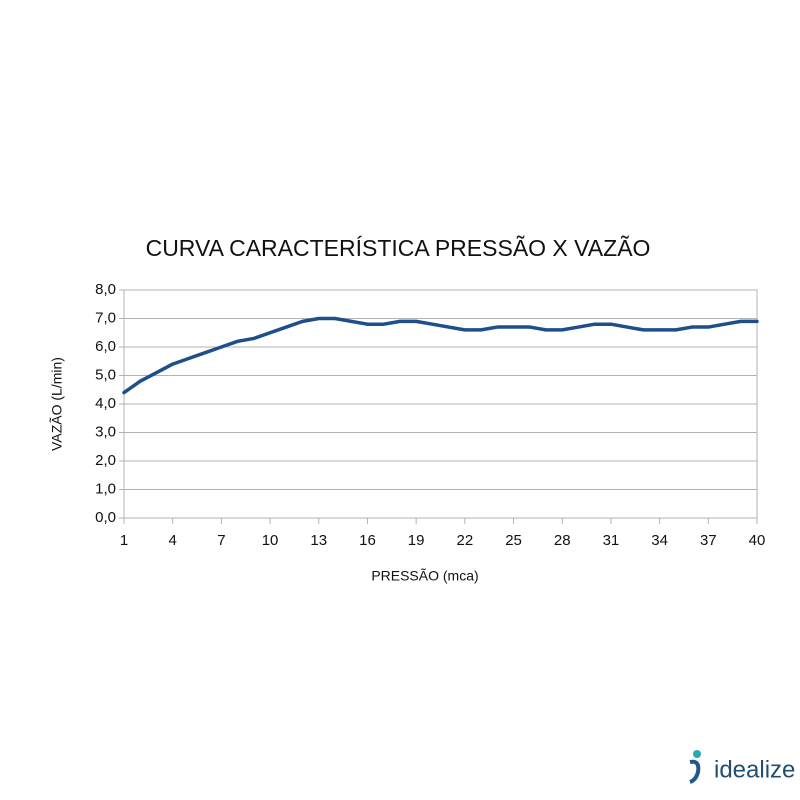 This screenshot has height=800, width=800. Describe the element at coordinates (757, 540) in the screenshot. I see `x-tick-label: 40` at that location.